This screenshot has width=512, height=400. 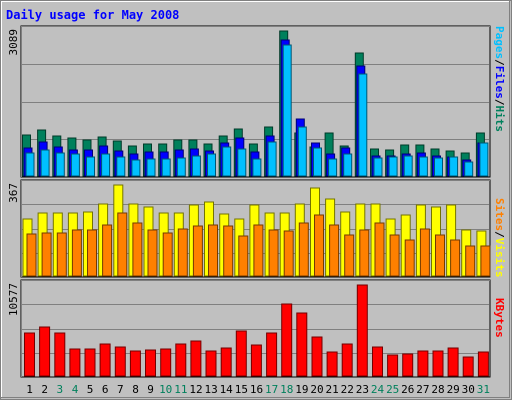 What do you see at coordinates (499, 214) in the screenshot?
I see `legend-sites: Sites` at bounding box center [499, 214].